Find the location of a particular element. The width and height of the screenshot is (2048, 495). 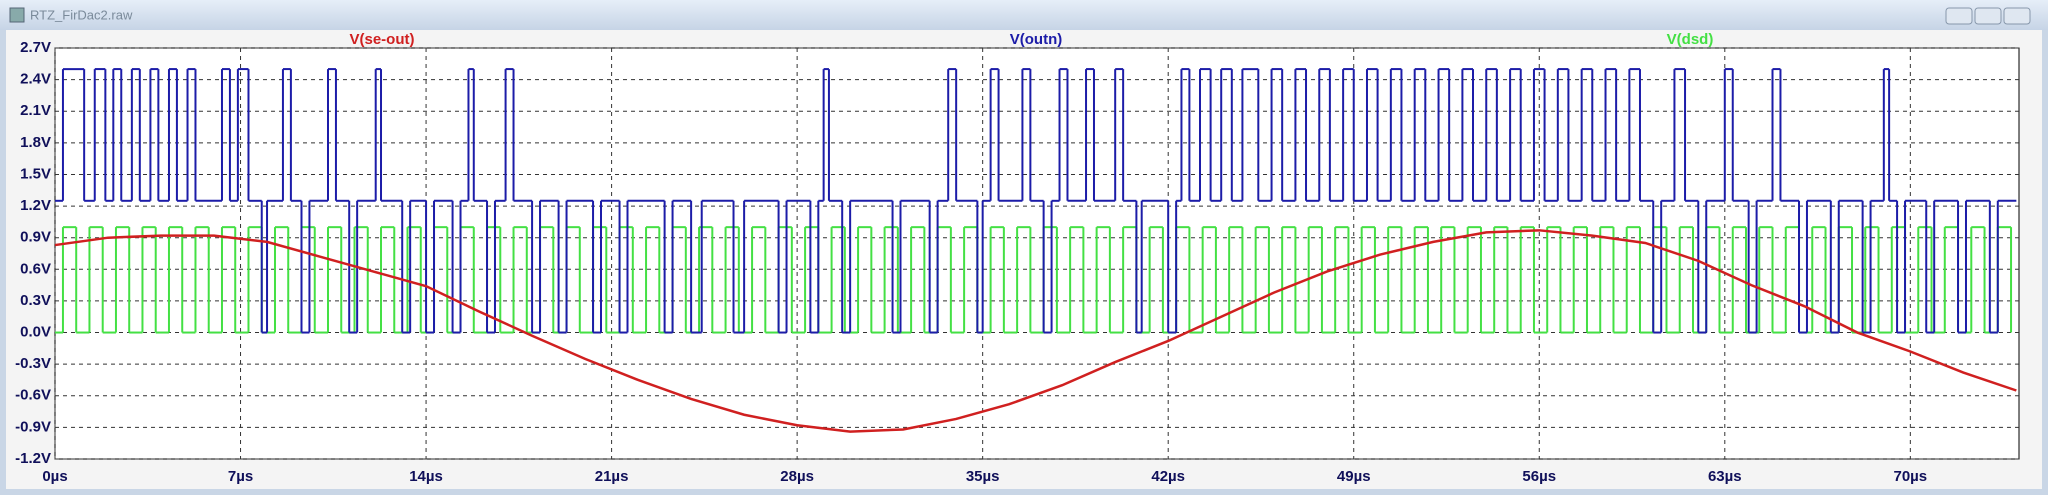

x-tick-label: 35µs is located at coordinates (983, 476).